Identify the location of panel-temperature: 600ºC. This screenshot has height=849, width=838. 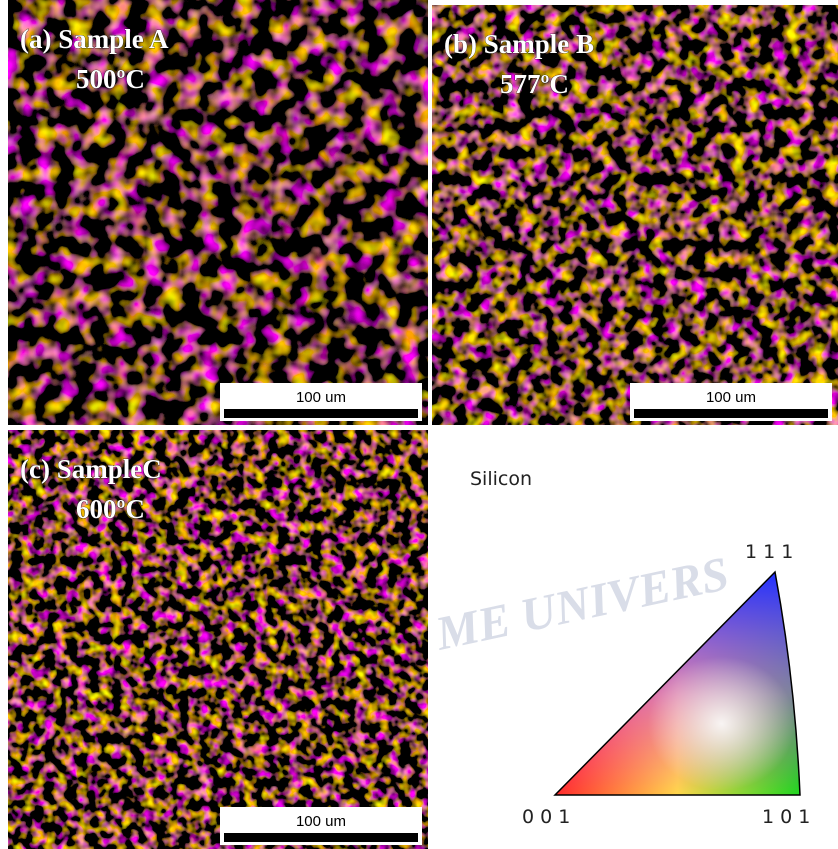
(110, 509).